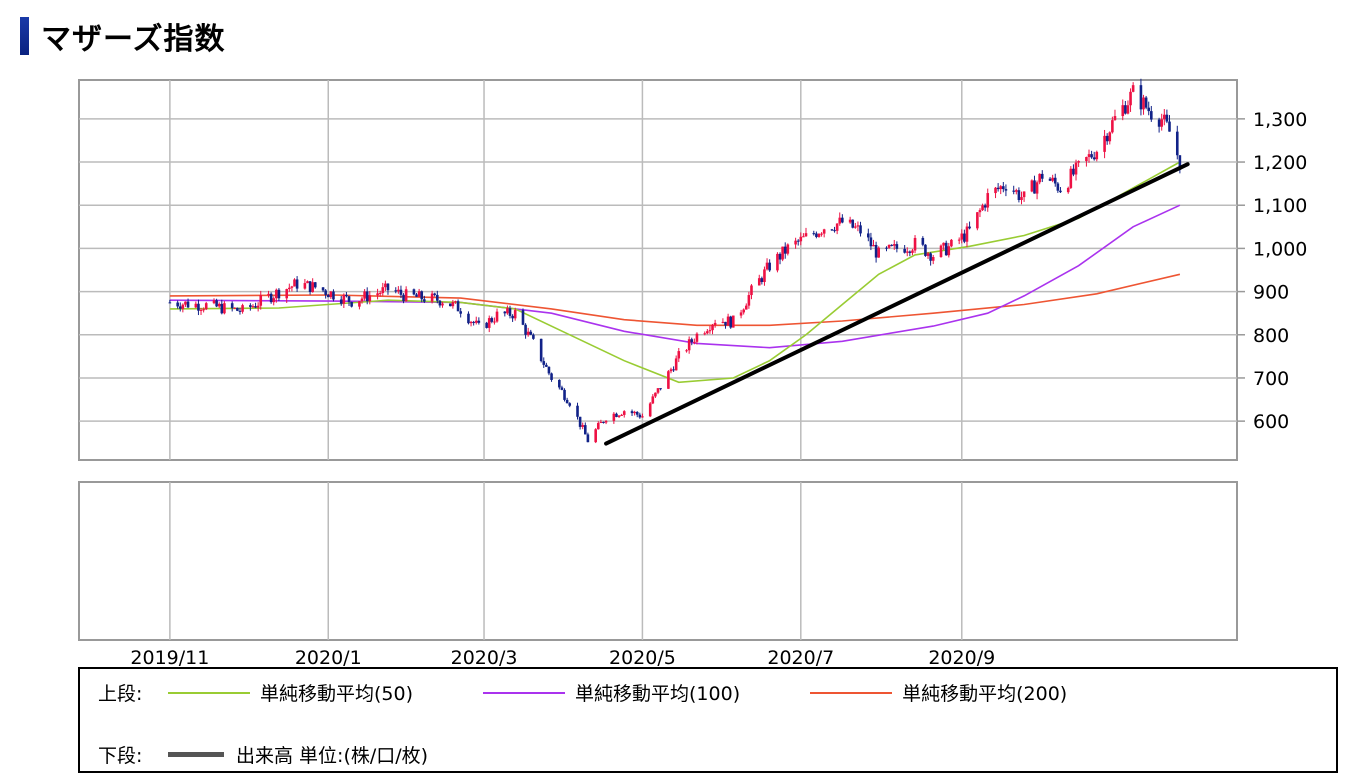 The width and height of the screenshot is (1358, 780). I want to click on y-axis-ticks: 600 700 800 900 1,000 1,100 1,200 1,300, so click(1272, 271).